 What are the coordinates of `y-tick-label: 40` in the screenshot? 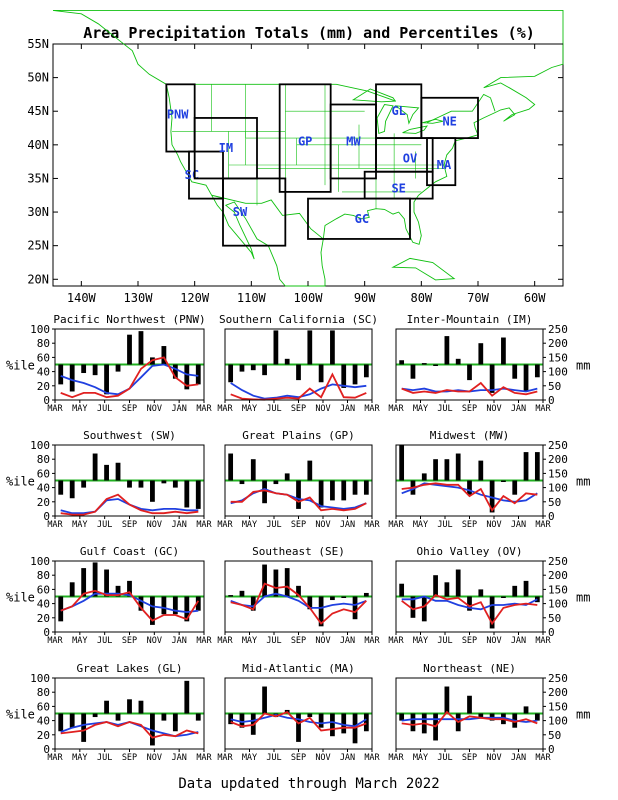 It's located at (43, 372).